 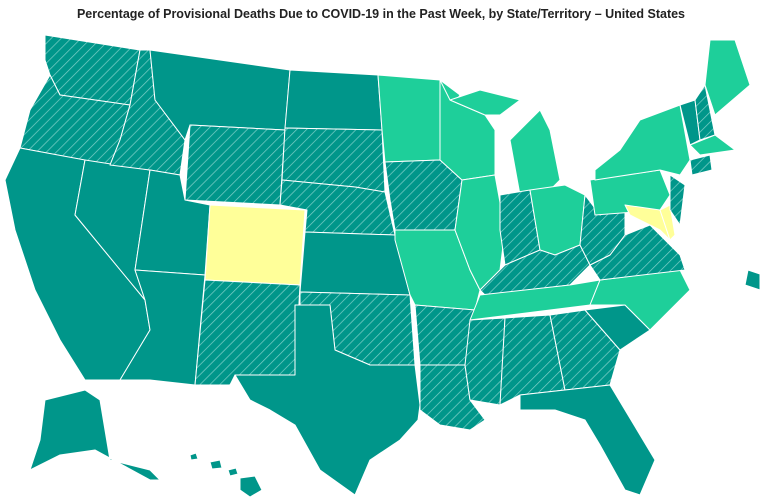 I want to click on ma, so click(x=712, y=145).